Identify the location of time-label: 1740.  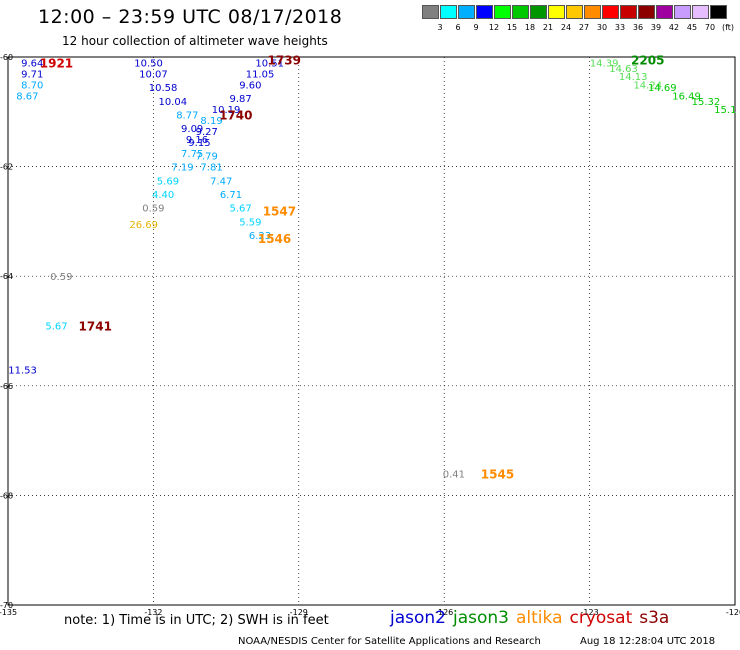
(235, 116).